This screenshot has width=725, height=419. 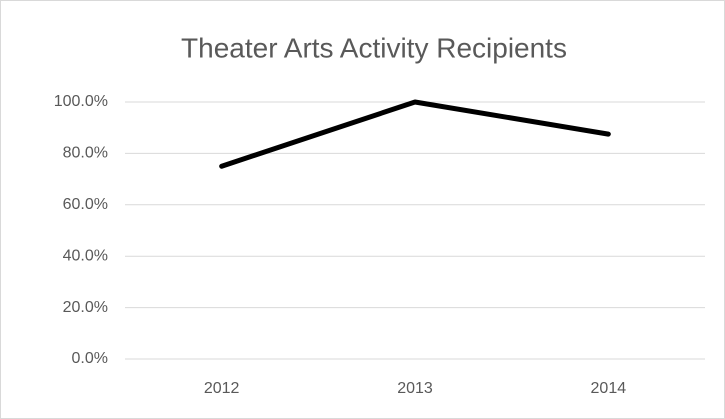 What do you see at coordinates (85, 204) in the screenshot?
I see `y-tick-label: 60.0%` at bounding box center [85, 204].